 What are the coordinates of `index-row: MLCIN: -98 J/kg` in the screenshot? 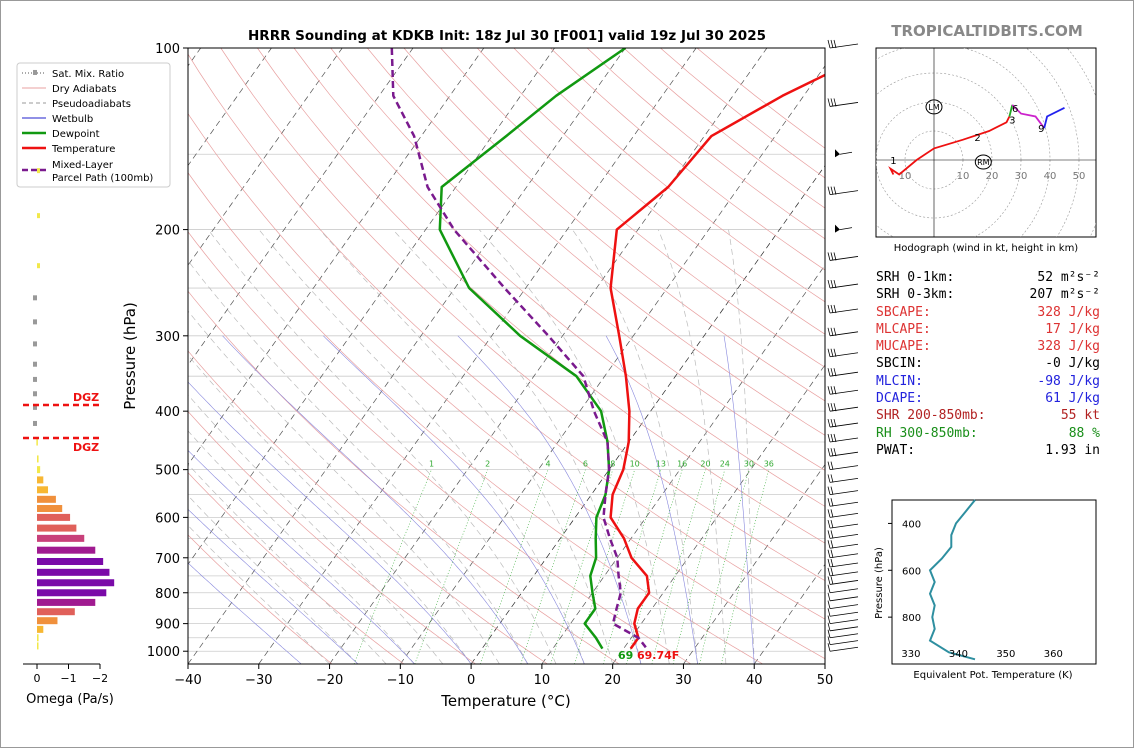 It's located at (996, 382).